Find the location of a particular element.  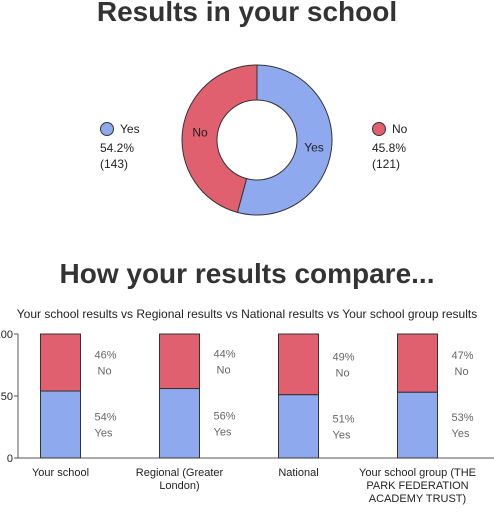

legend-yes-label: Yes is located at coordinates (130, 129).